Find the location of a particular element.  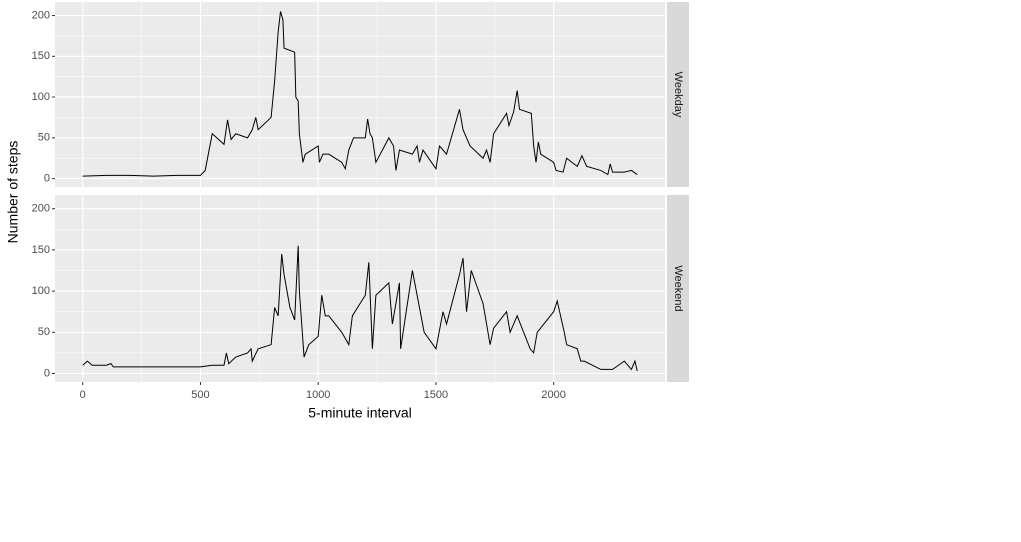

x-tick-label: 1000 is located at coordinates (318, 395).